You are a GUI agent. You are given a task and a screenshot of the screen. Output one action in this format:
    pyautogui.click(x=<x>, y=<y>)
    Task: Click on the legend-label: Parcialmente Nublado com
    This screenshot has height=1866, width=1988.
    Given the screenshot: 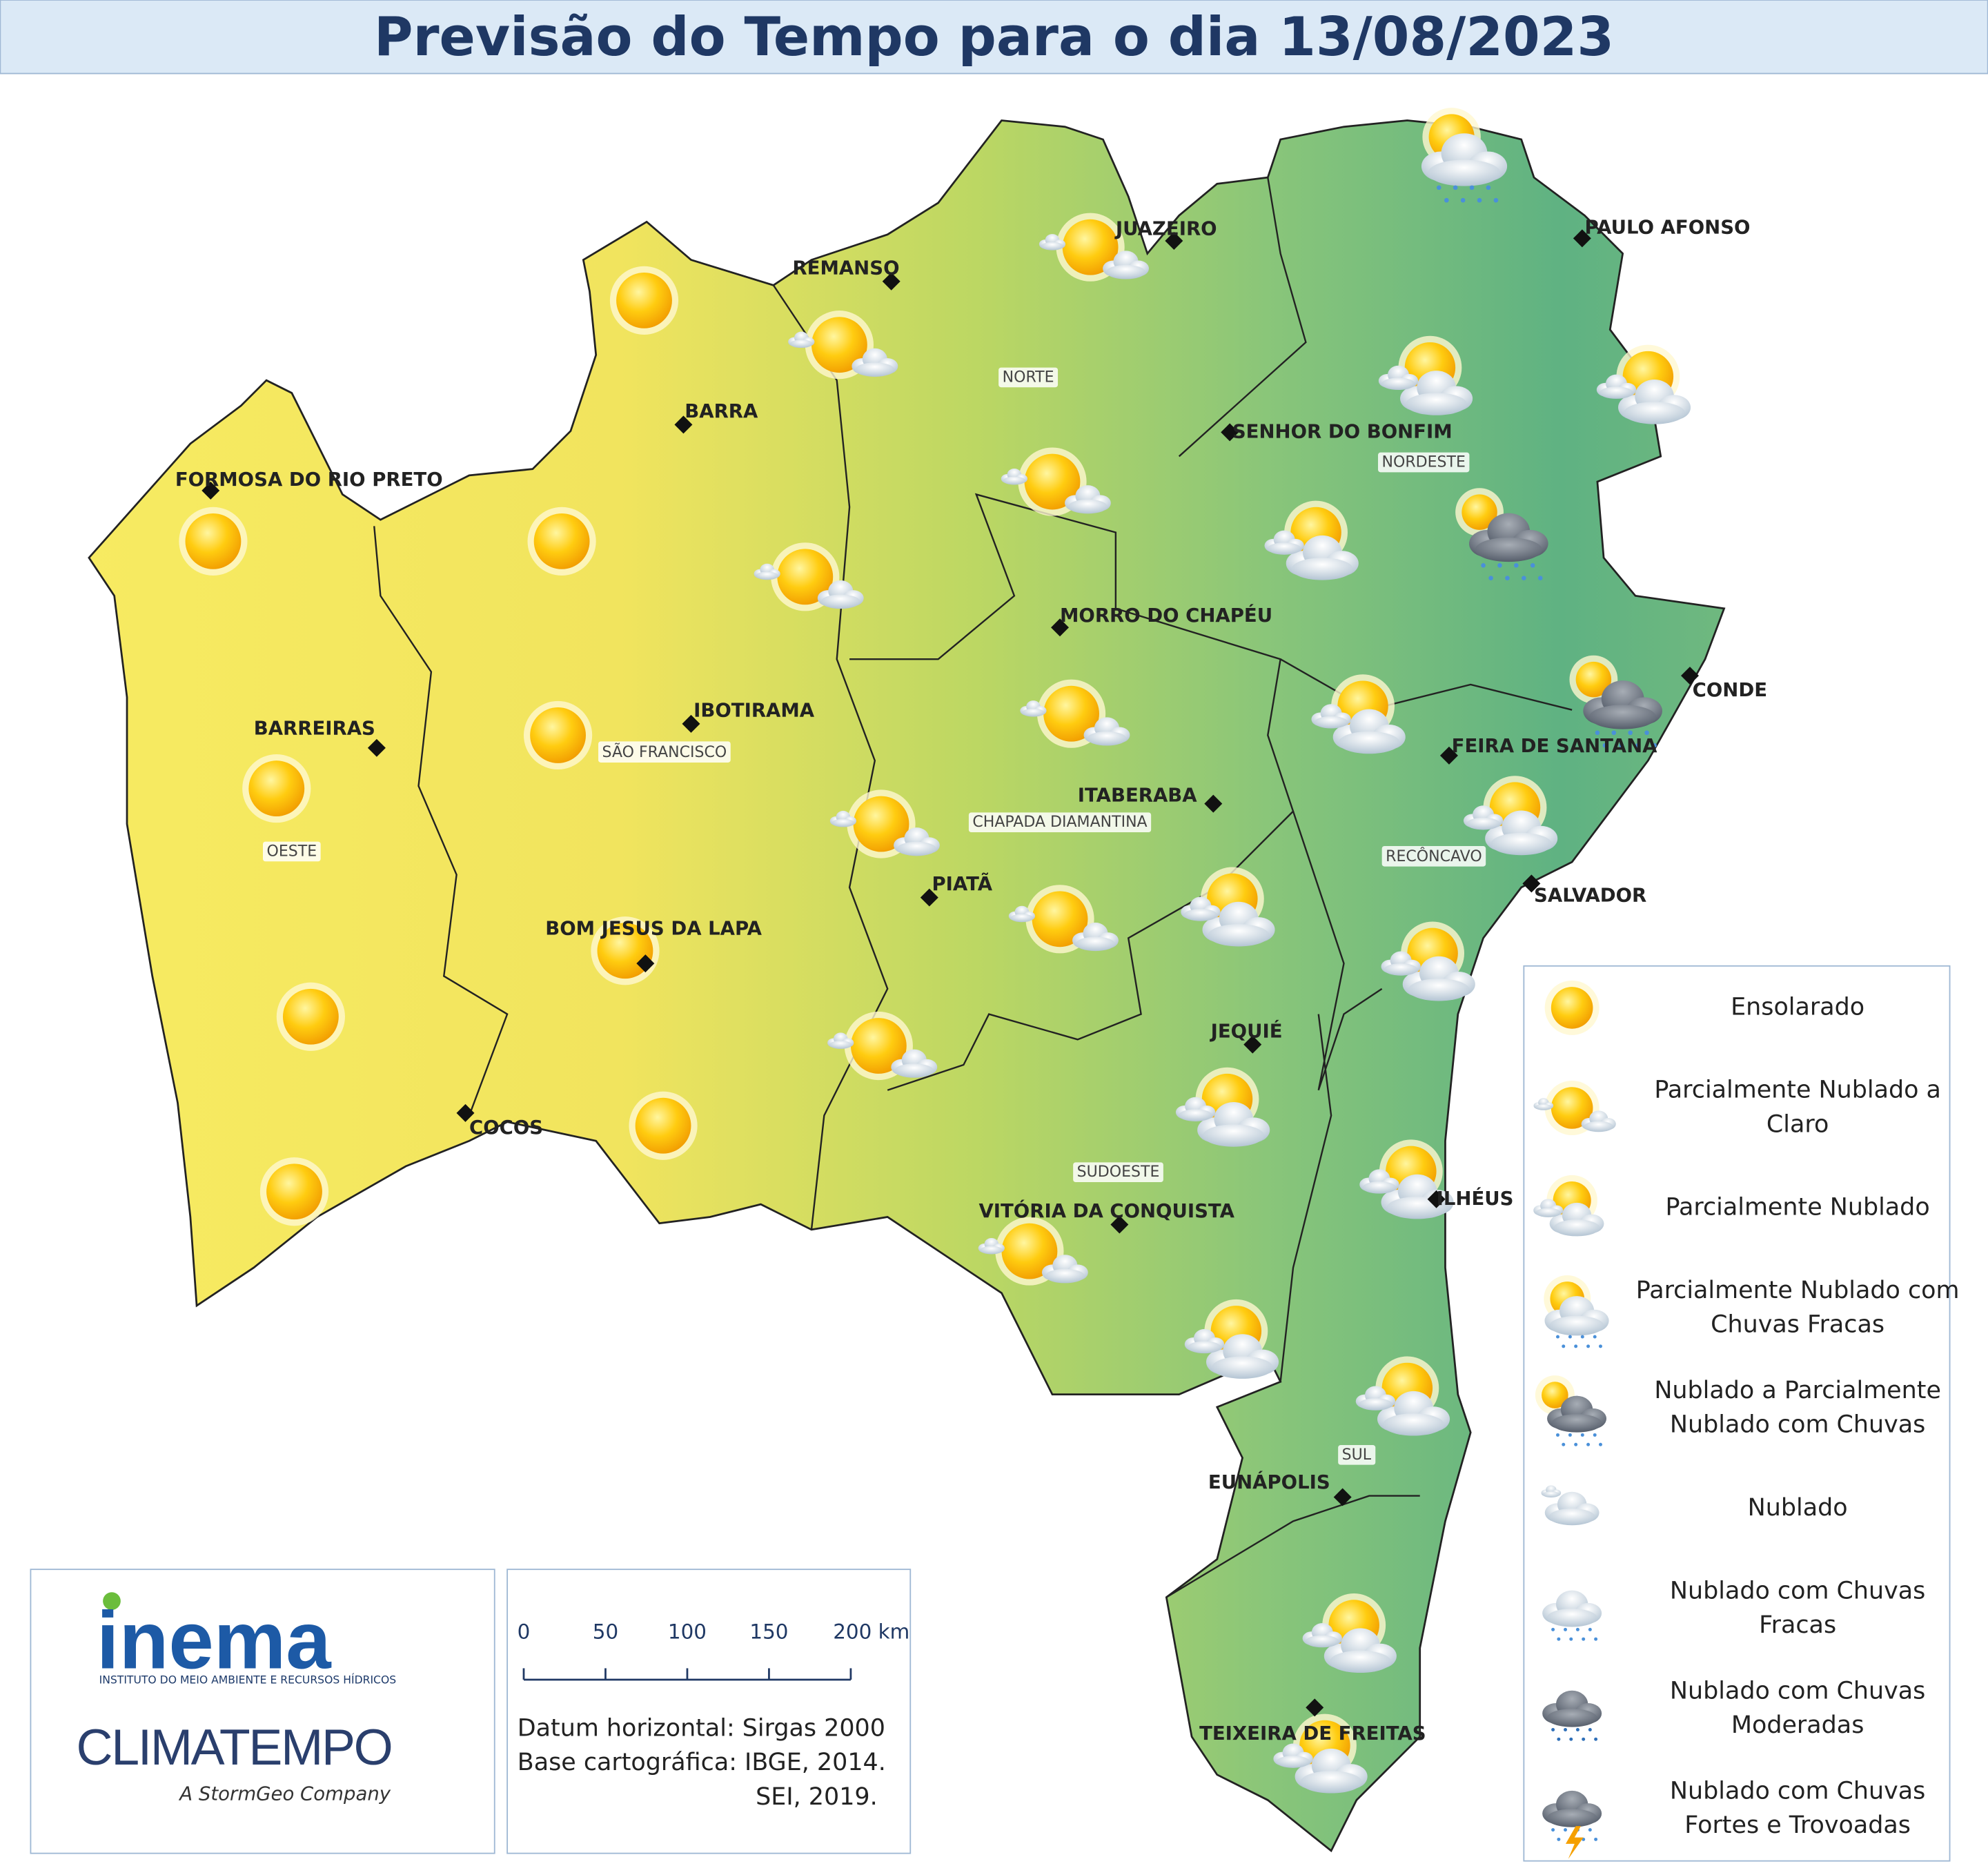 What is the action you would take?
    pyautogui.click(x=1798, y=1290)
    